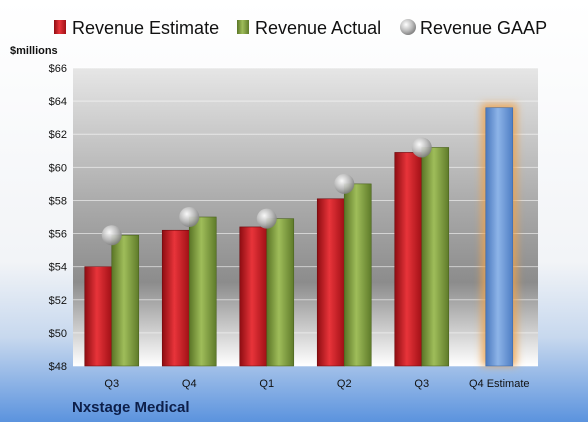  Describe the element at coordinates (34, 51) in the screenshot. I see `y-axis-unit-label: $millions` at that location.